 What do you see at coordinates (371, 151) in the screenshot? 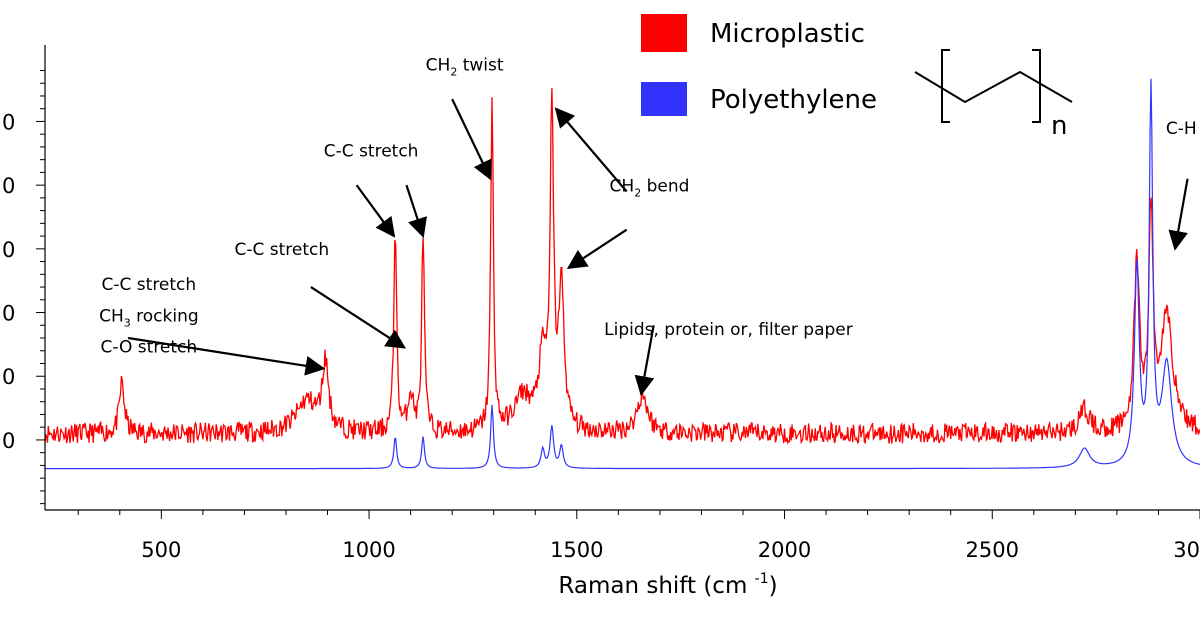
I see `annotation-cc-upper: C-C stretch` at bounding box center [371, 151].